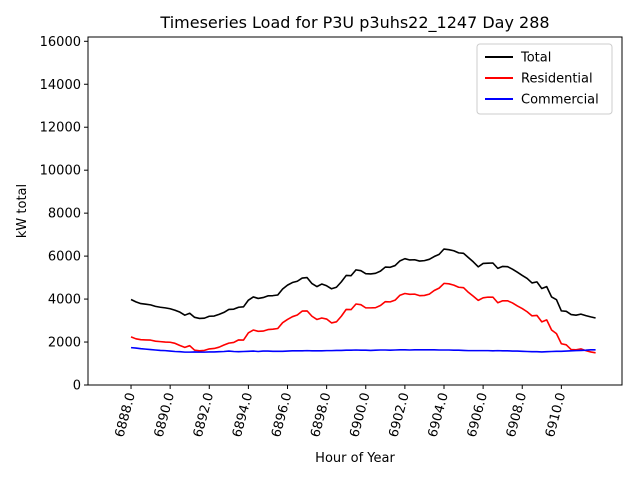  I want to click on series-line-total, so click(363, 284).